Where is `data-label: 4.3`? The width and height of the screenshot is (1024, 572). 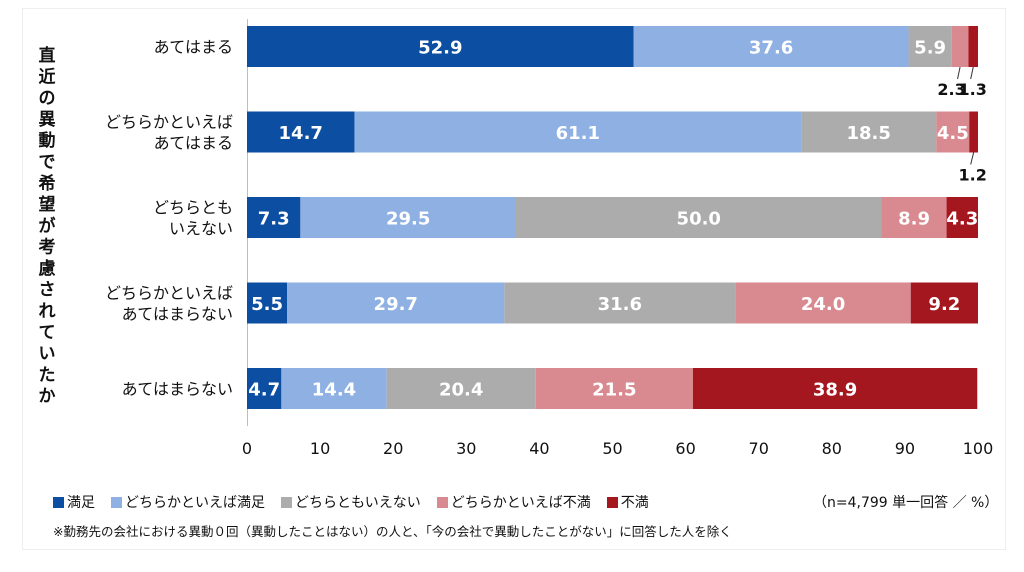 data-label: 4.3 is located at coordinates (962, 219).